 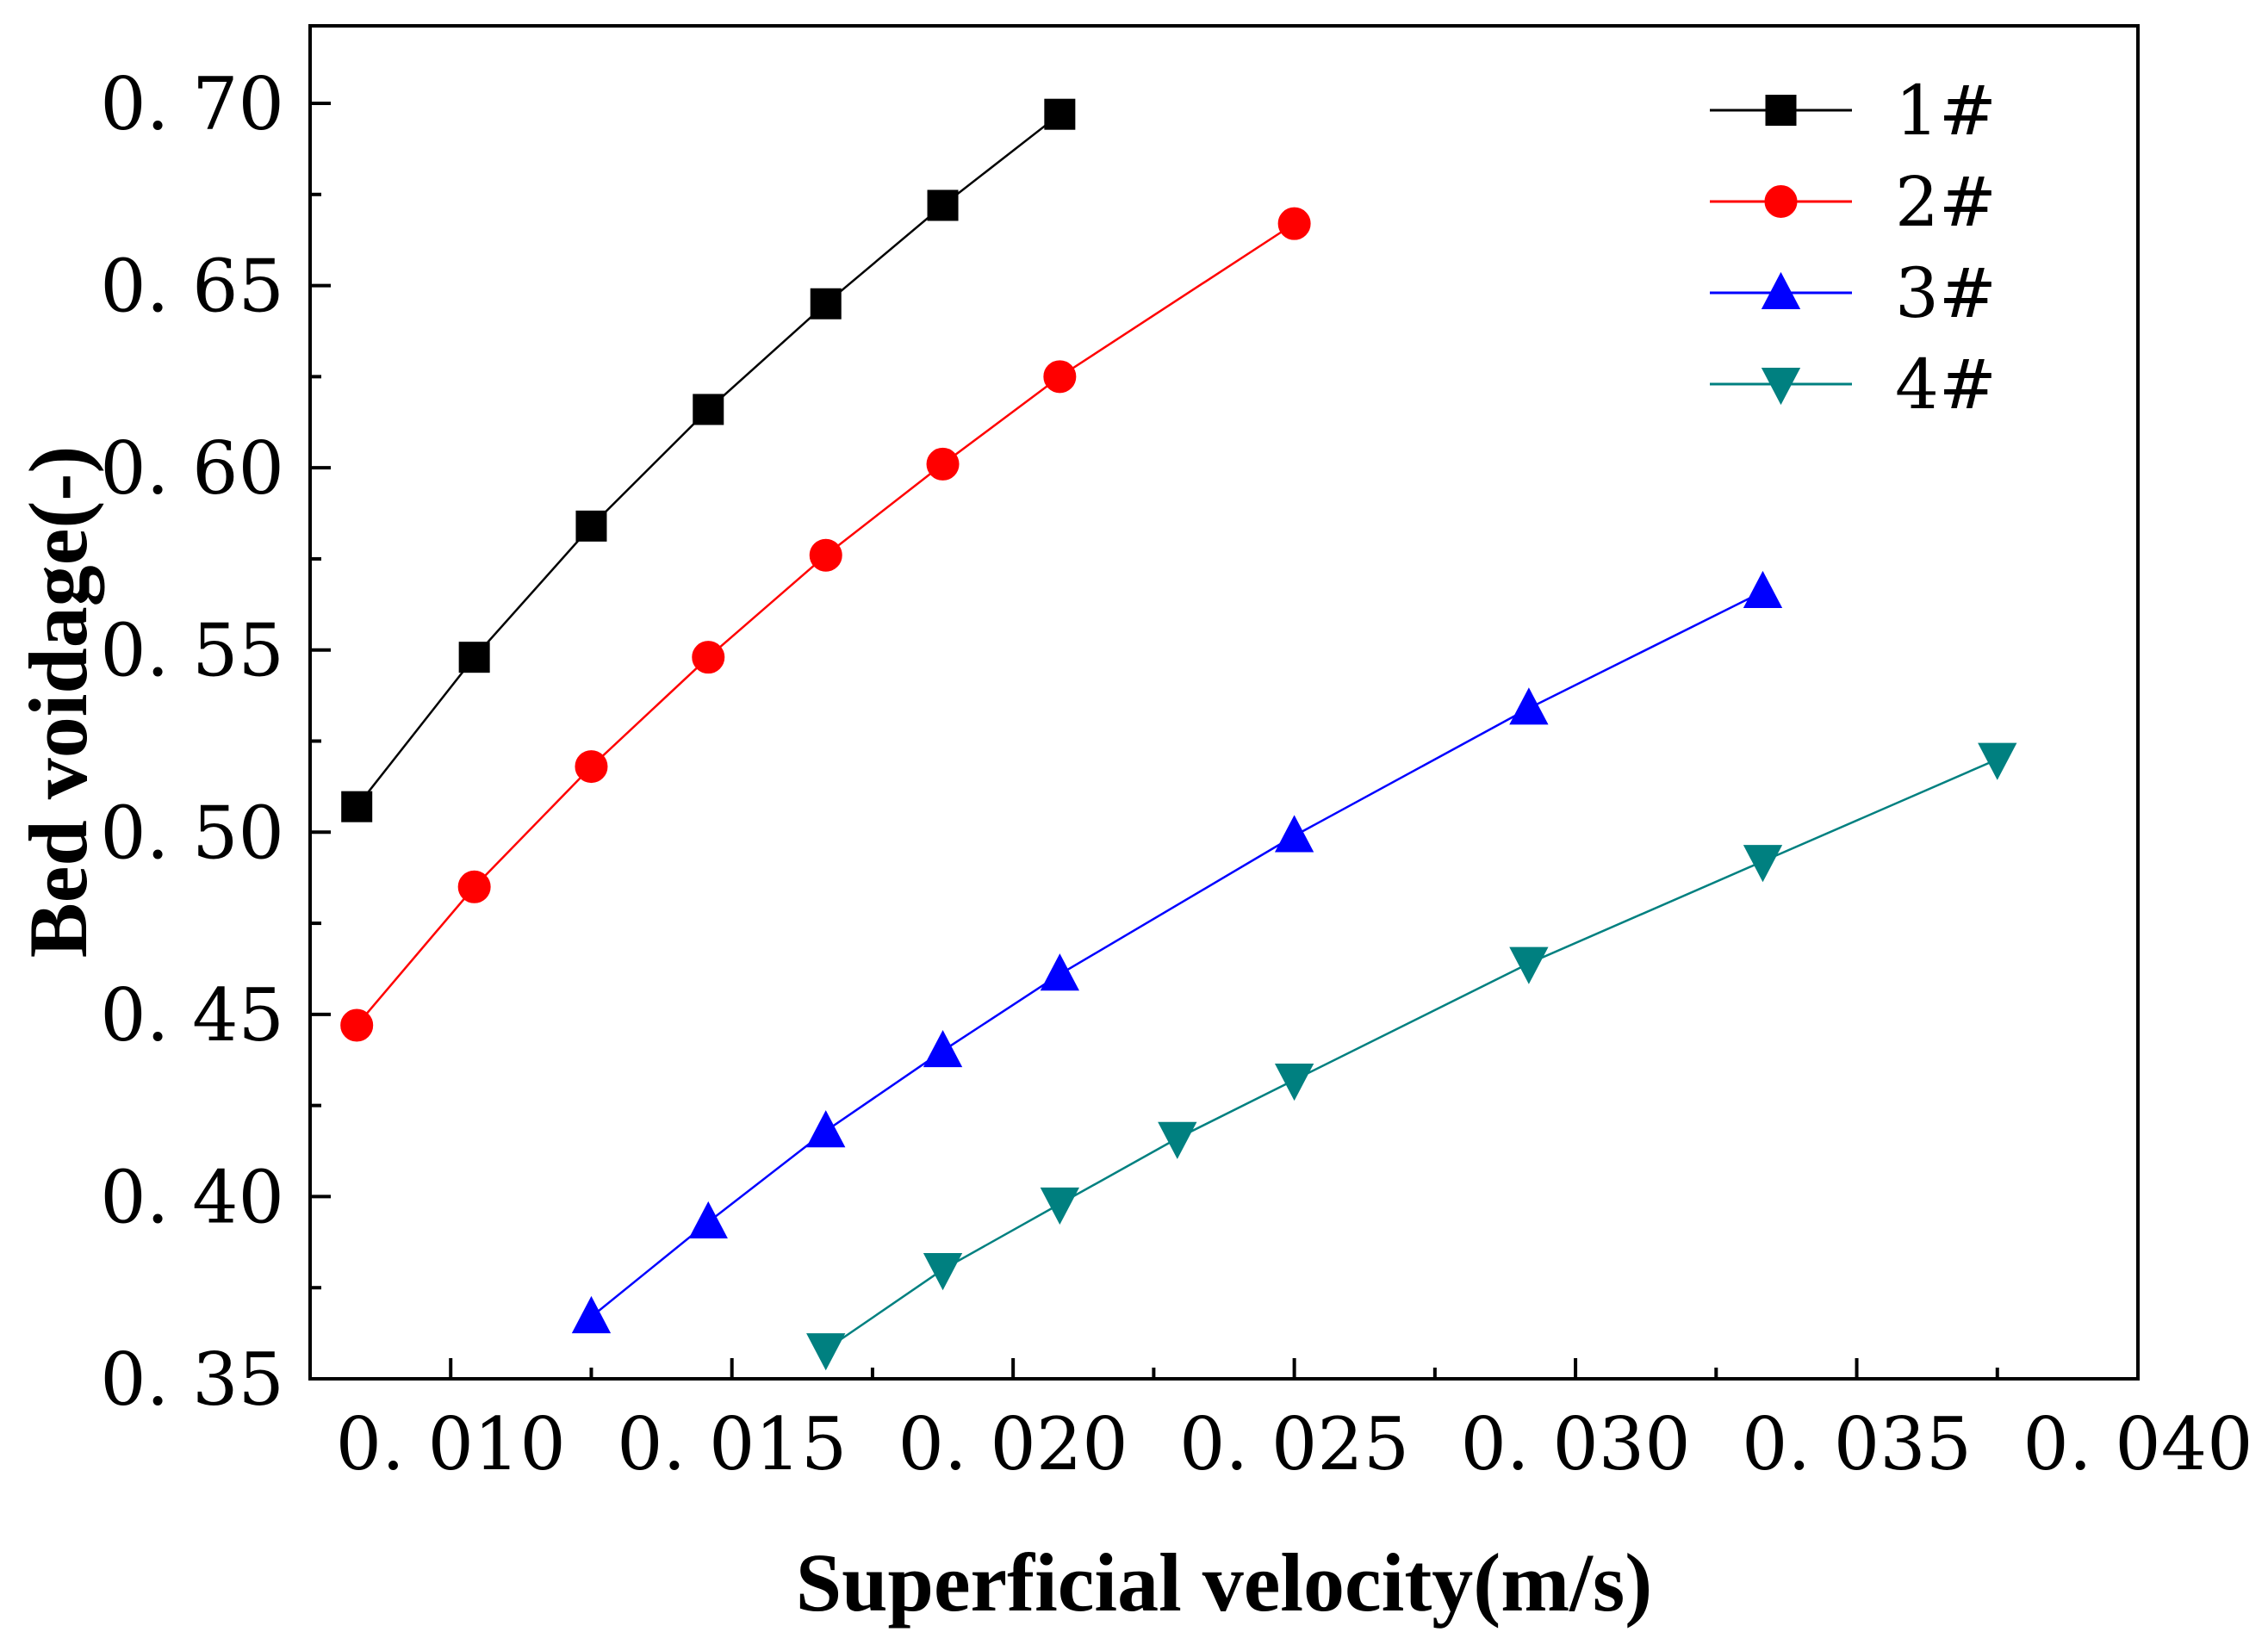 I want to click on x-tick-label: 0. 010, so click(x=451, y=1444).